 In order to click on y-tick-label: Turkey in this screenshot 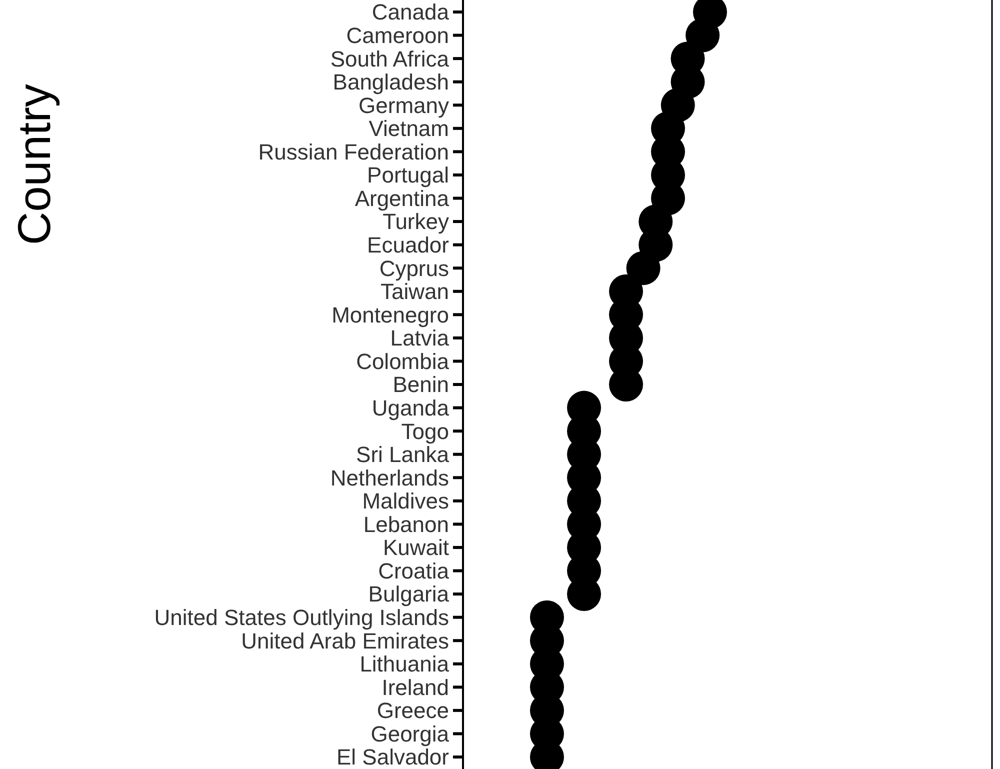, I will do `click(415, 221)`.